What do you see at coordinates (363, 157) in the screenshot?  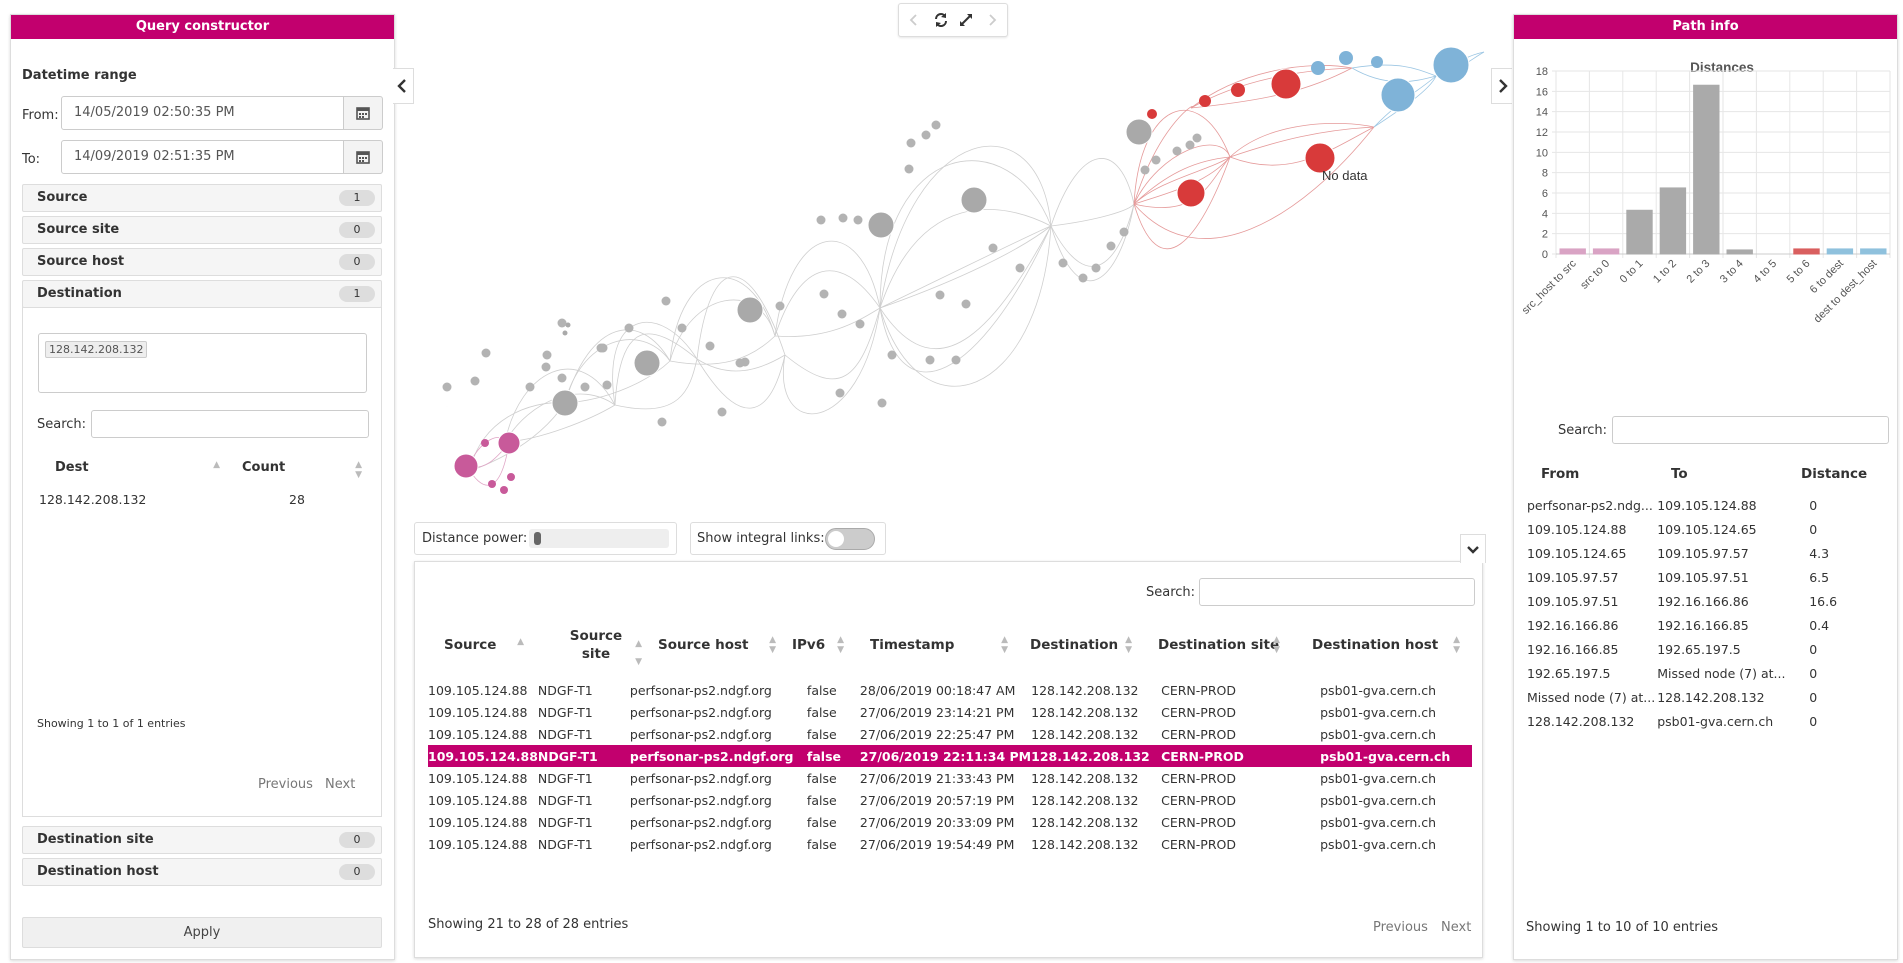 I see `to-calendar-button` at bounding box center [363, 157].